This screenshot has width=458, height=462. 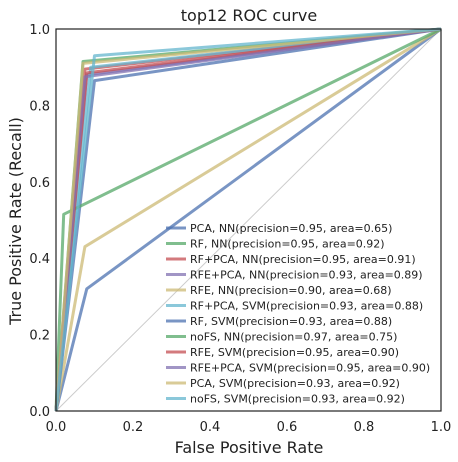 I want to click on y-tick-label: 0.4, so click(x=39, y=259).